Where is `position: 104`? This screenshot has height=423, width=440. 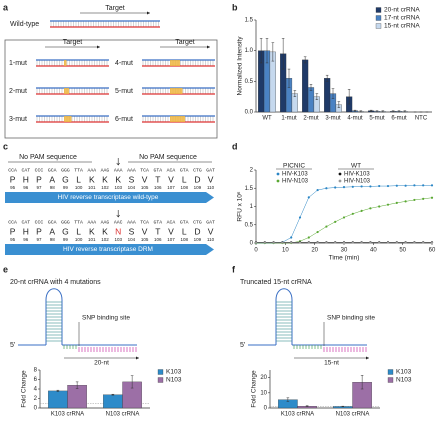 position: 104 is located at coordinates (132, 239).